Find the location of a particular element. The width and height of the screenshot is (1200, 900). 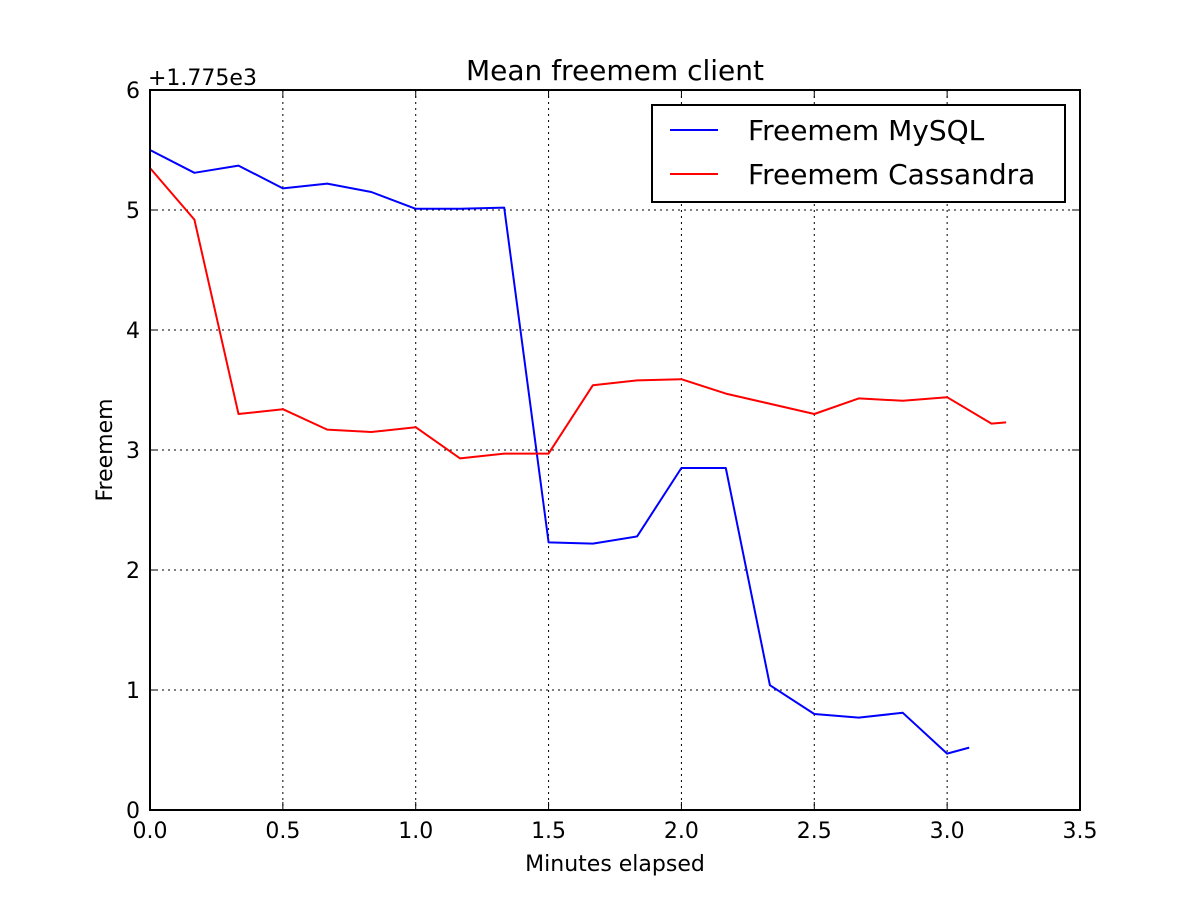

x-tick-label: 2.5 is located at coordinates (814, 831).